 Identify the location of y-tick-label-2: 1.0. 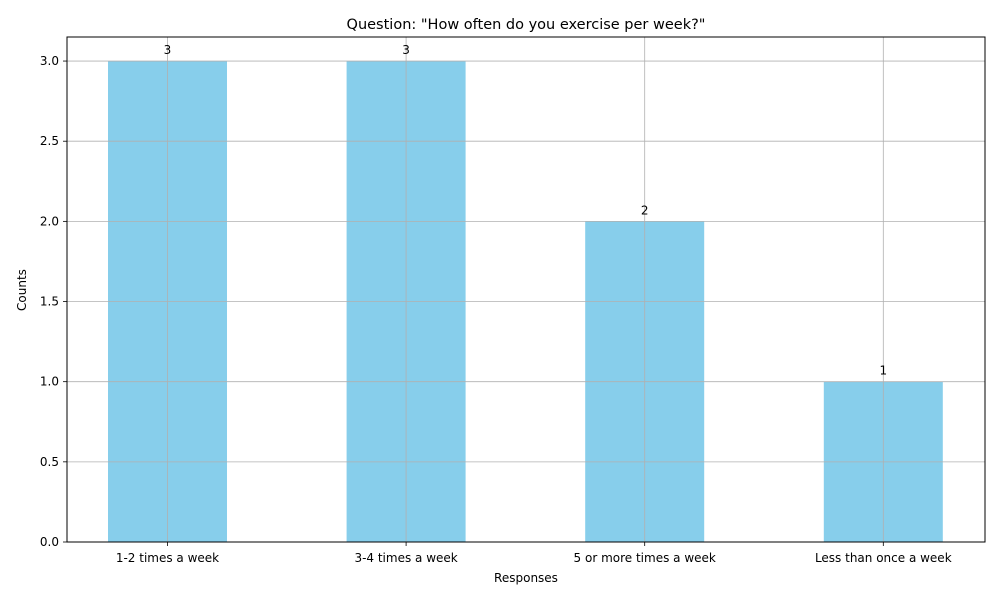
(49, 382).